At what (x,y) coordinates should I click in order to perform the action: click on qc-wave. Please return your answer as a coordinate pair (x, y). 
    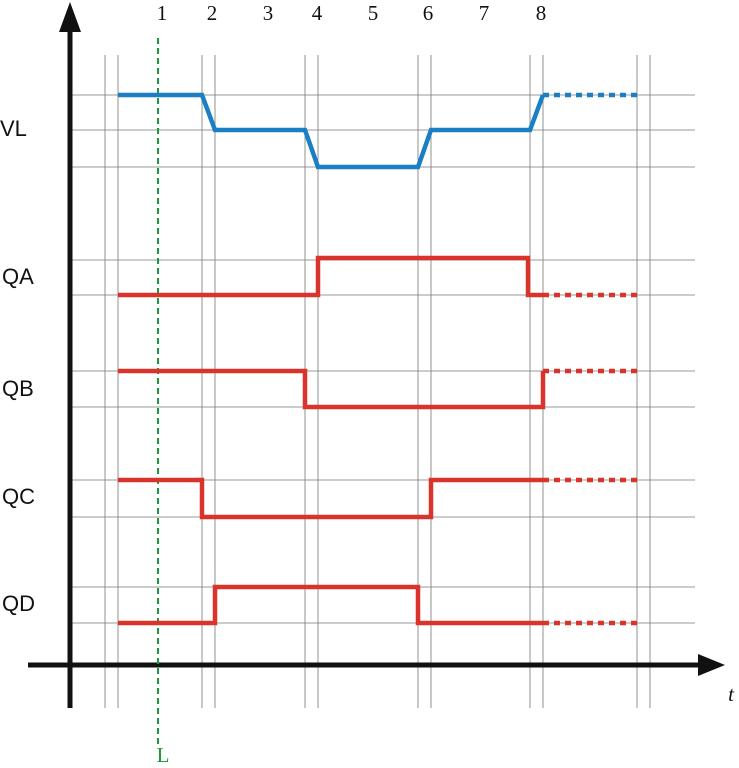
    Looking at the image, I should click on (330, 498).